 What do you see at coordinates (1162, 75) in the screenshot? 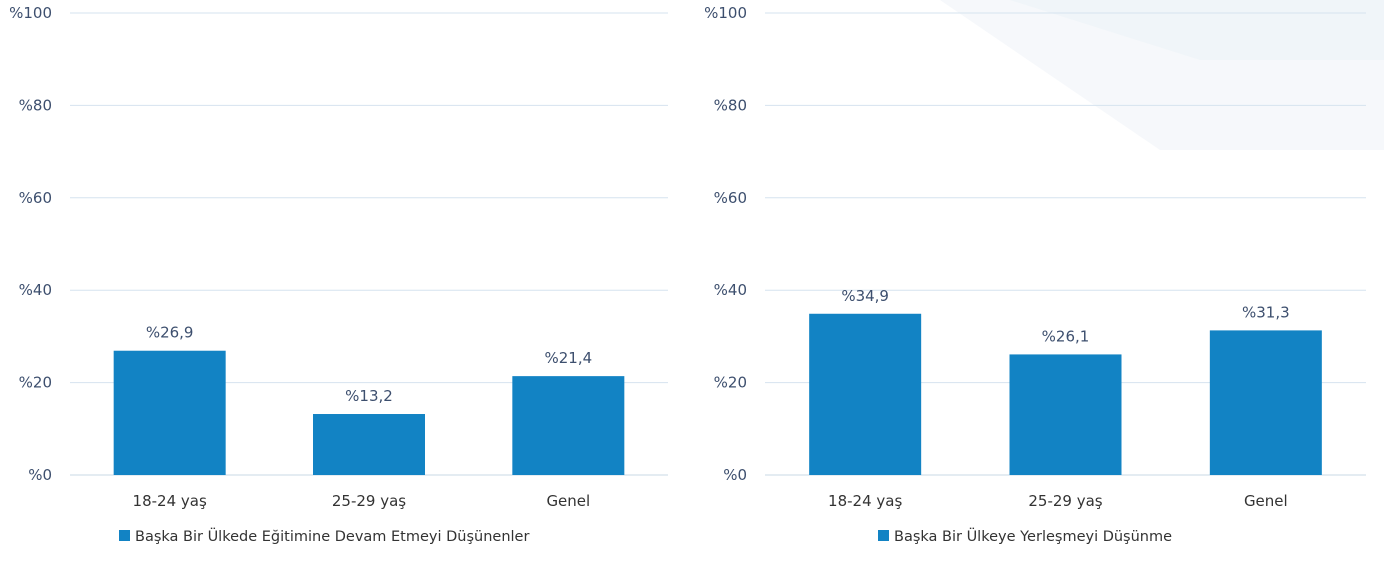
I see `background-watermark` at bounding box center [1162, 75].